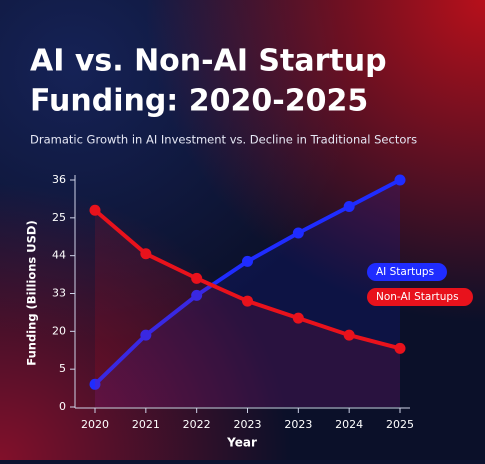  What do you see at coordinates (62, 368) in the screenshot?
I see `y-tick-label: 5` at bounding box center [62, 368].